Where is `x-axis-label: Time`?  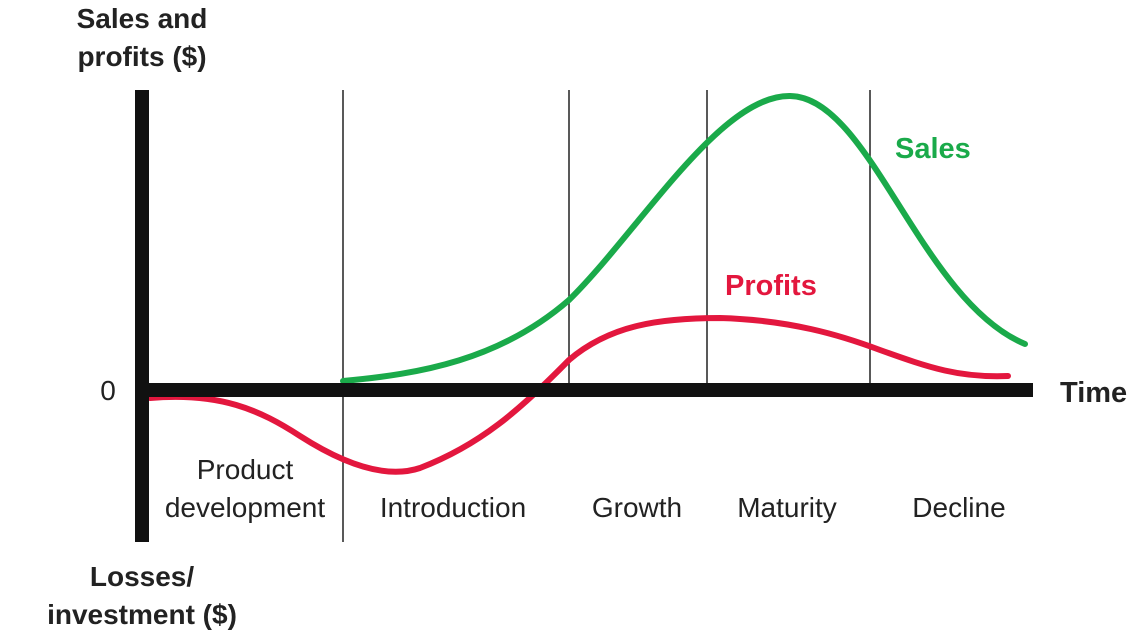 x-axis-label: Time is located at coordinates (1093, 393).